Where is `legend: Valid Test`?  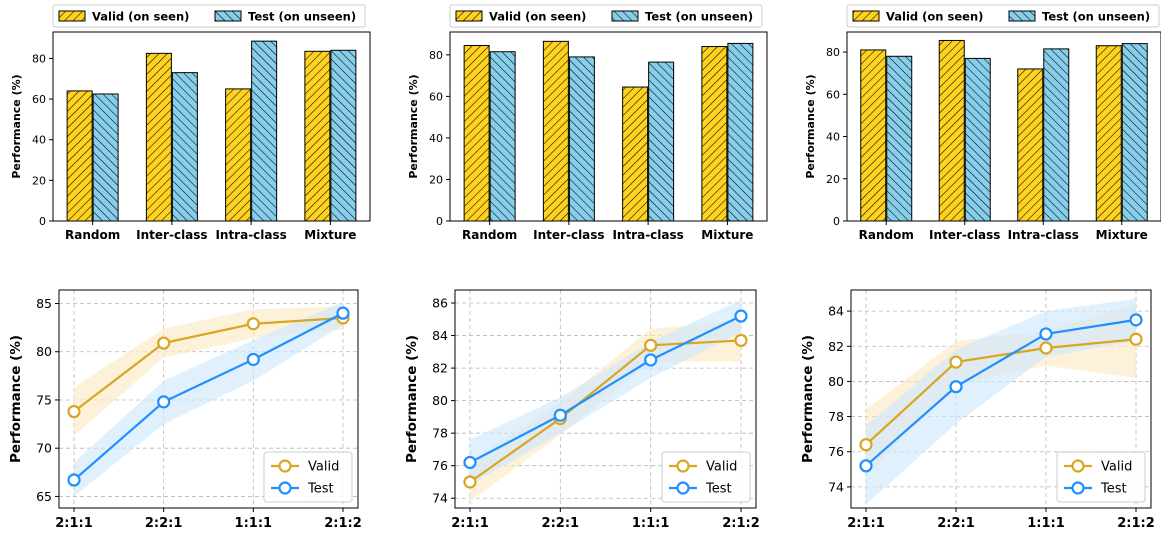 legend: Valid Test is located at coordinates (706, 477).